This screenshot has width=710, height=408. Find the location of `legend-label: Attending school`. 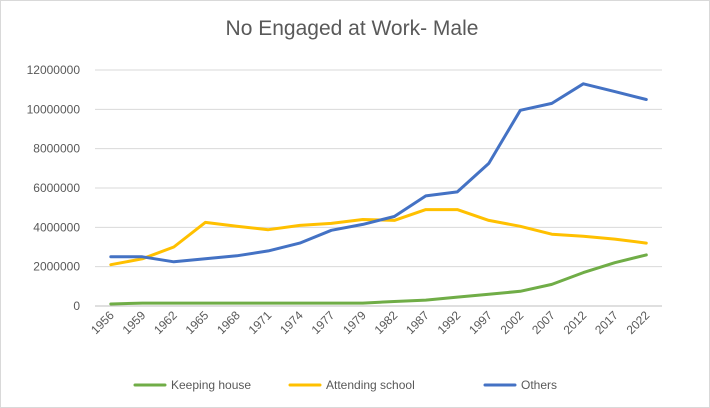

legend-label: Attending school is located at coordinates (370, 385).